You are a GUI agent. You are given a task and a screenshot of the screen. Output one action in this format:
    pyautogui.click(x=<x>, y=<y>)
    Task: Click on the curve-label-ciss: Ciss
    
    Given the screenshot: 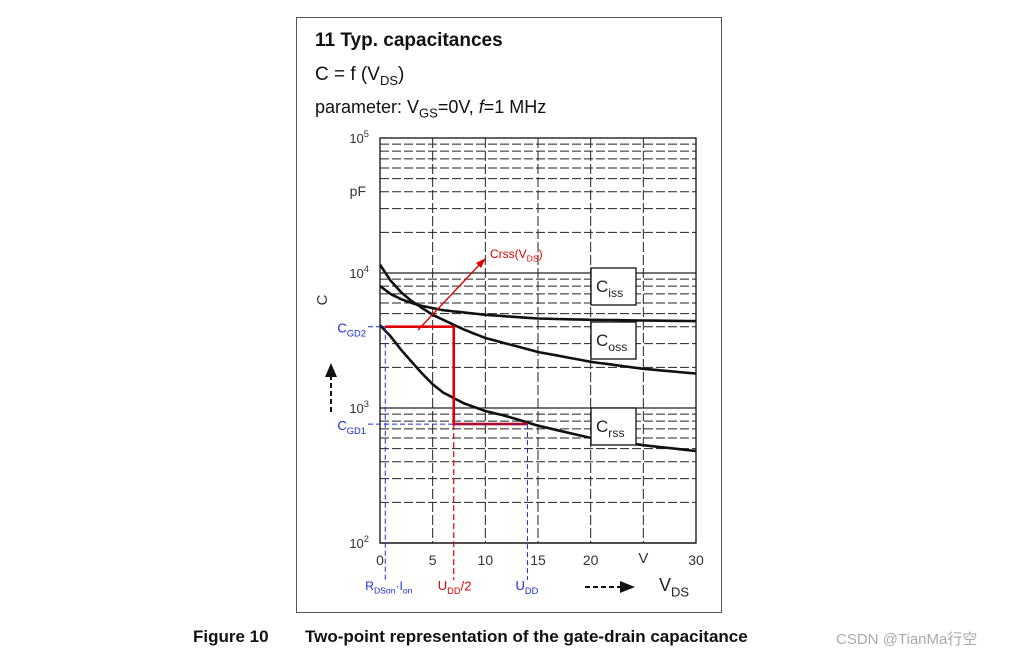 What is the action you would take?
    pyautogui.click(x=609, y=288)
    